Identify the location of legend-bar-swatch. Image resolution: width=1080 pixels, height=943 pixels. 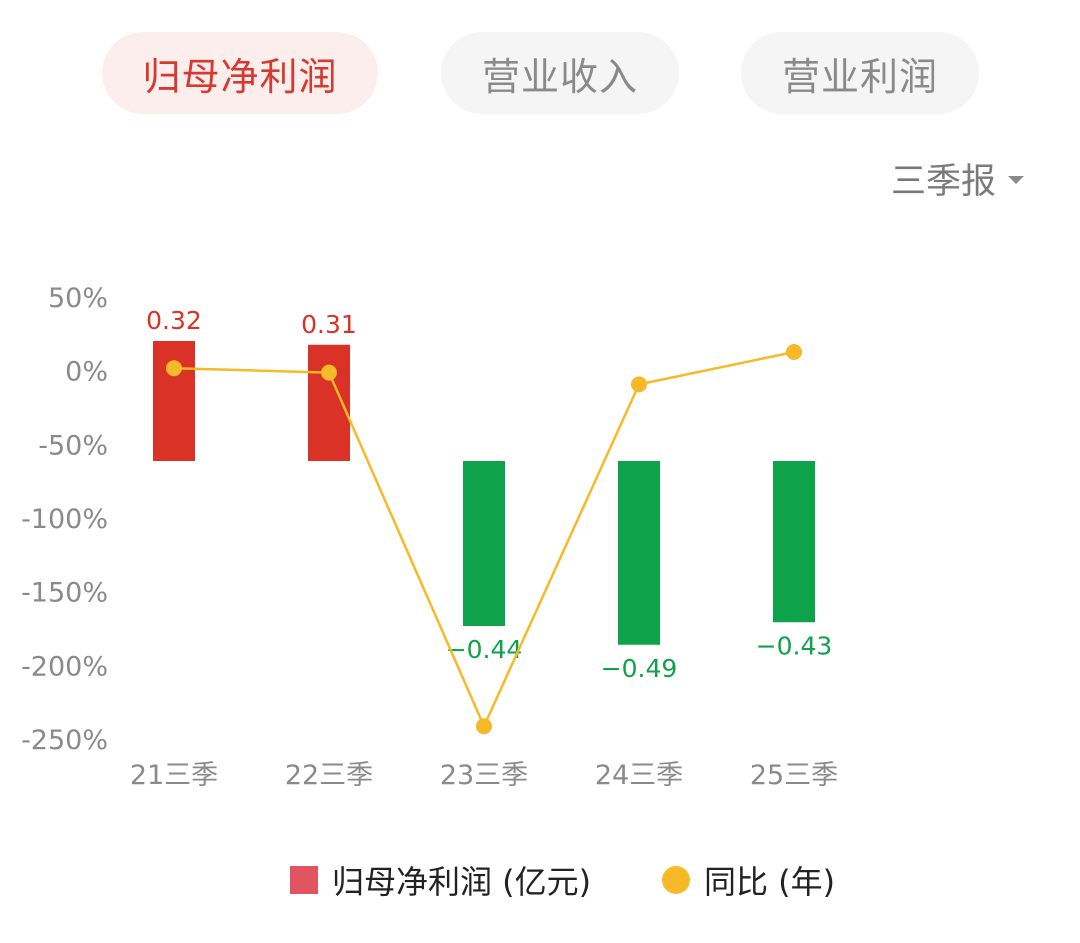
(304, 880).